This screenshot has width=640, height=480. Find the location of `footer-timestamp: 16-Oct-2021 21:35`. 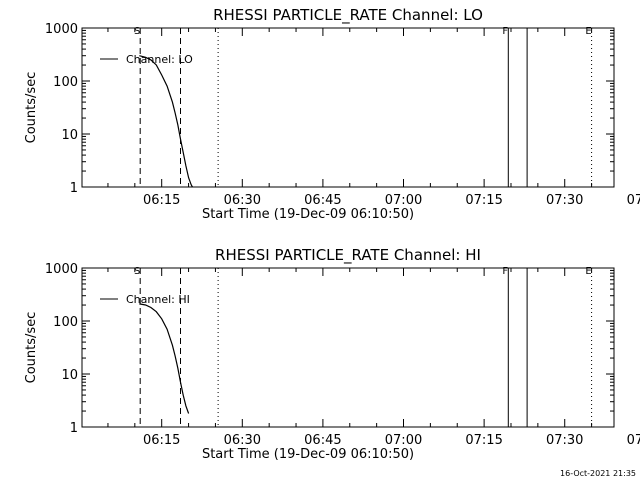

footer-timestamp: 16-Oct-2021 21:35 is located at coordinates (598, 473).